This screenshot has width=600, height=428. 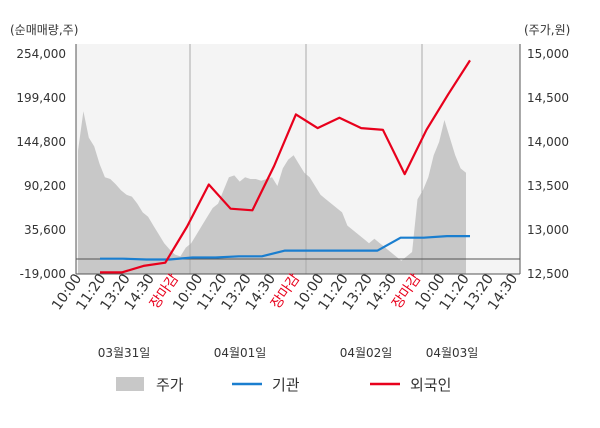 What do you see at coordinates (41, 142) in the screenshot?
I see `left-tick-label: 144,800` at bounding box center [41, 142].